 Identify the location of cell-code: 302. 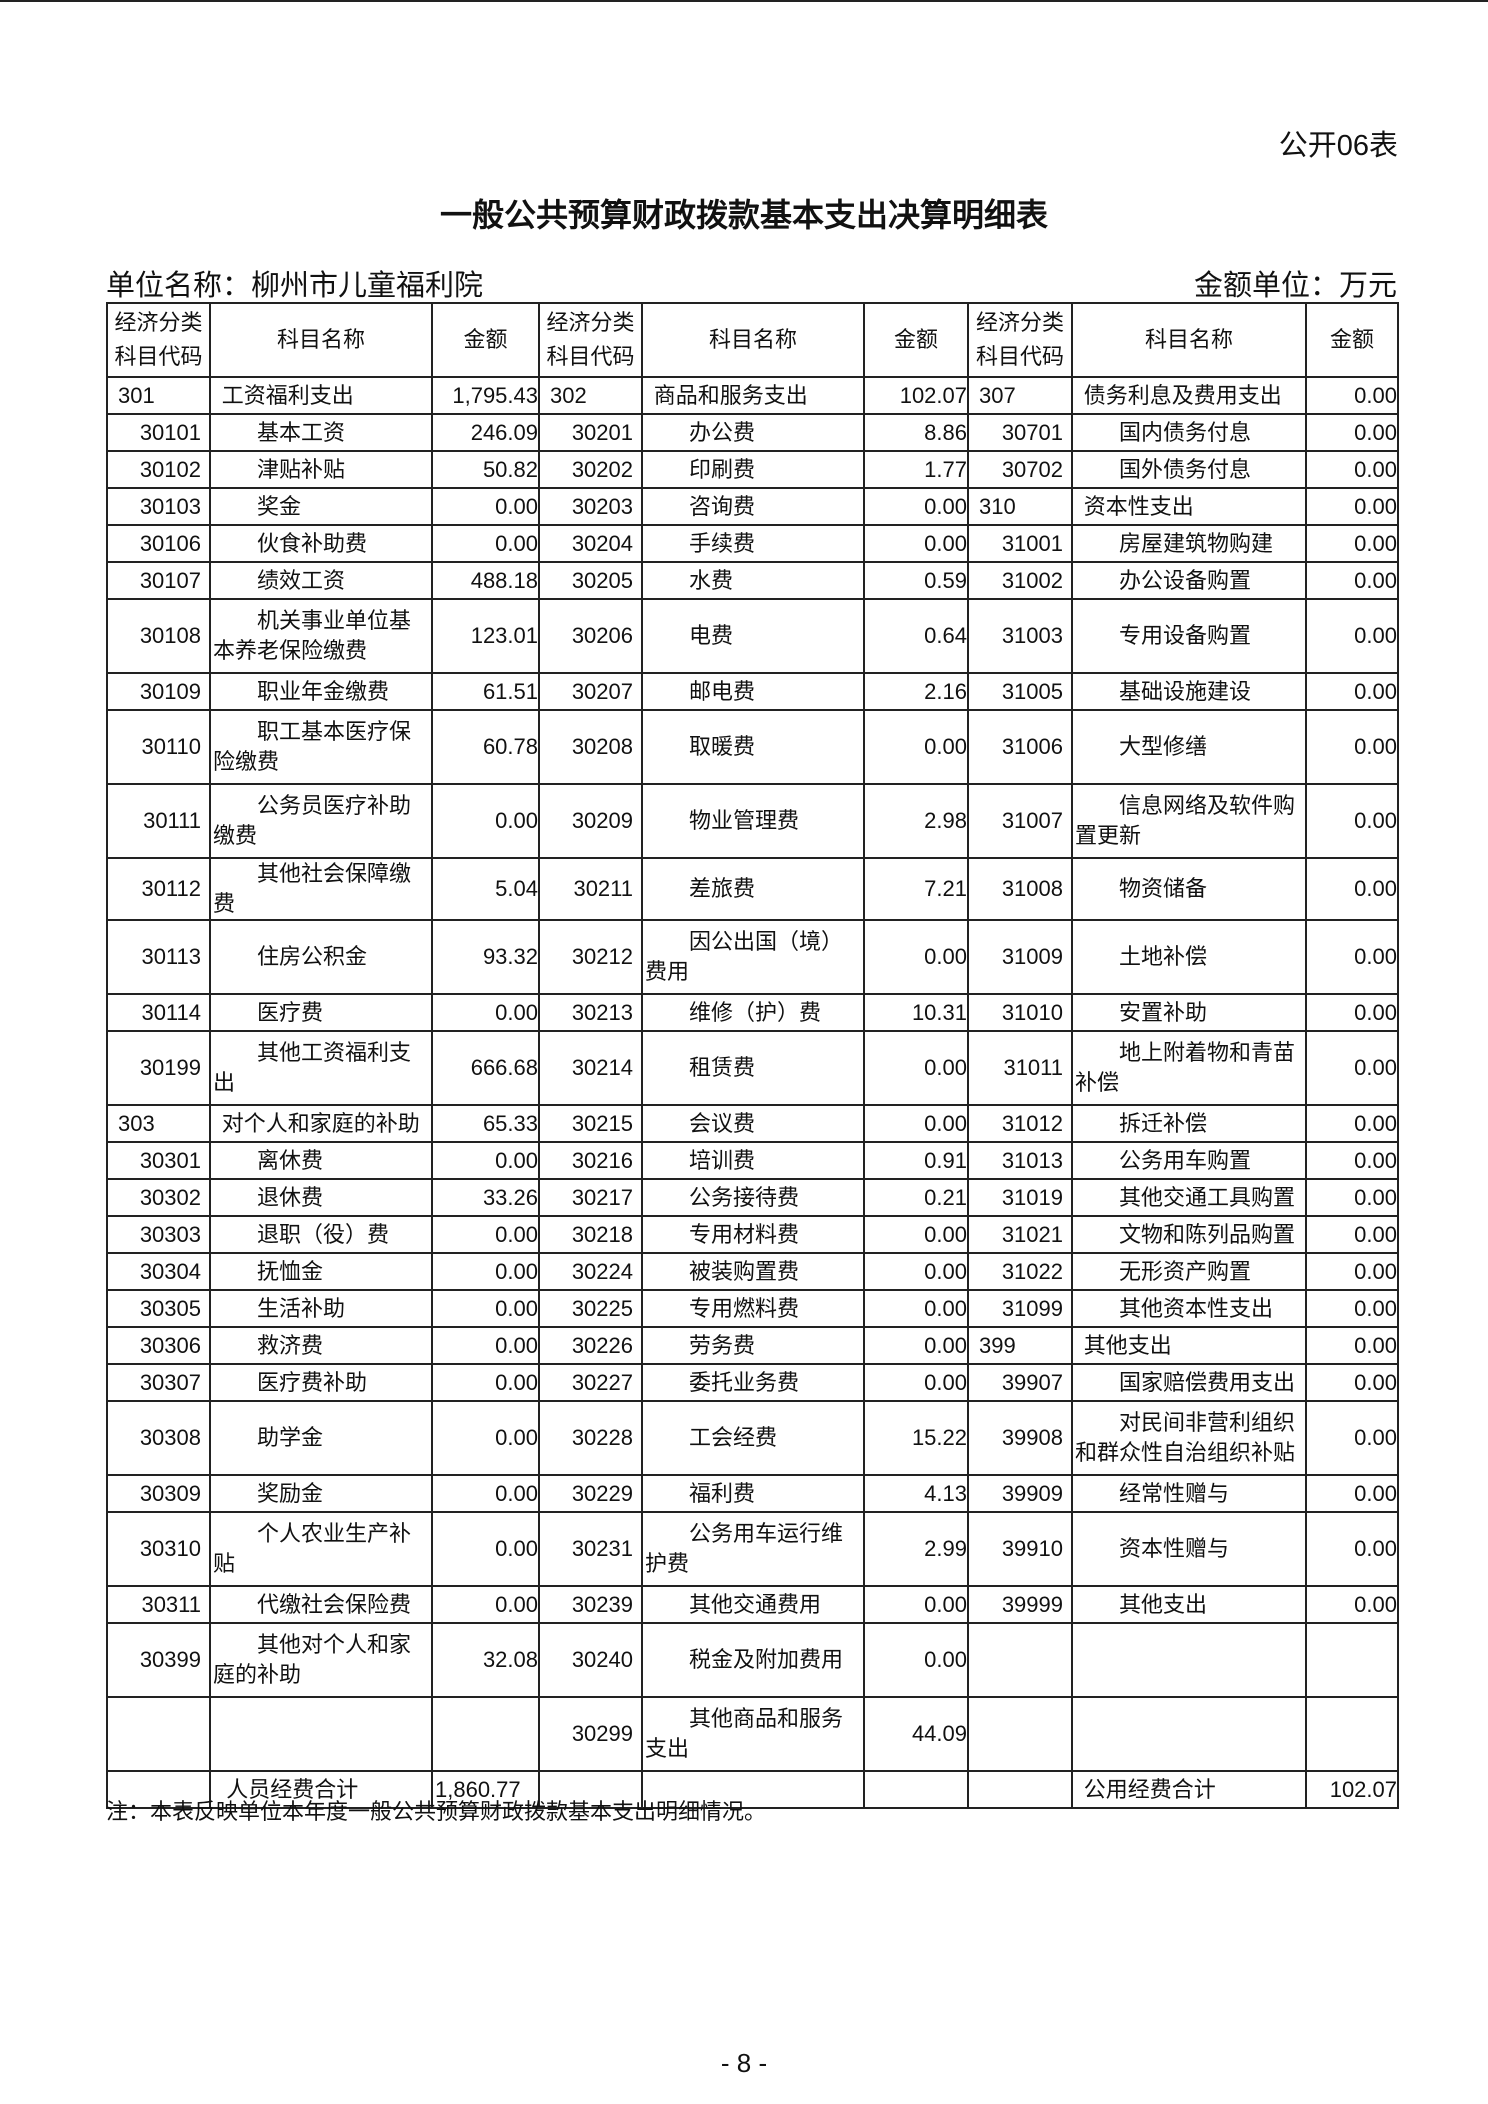
(590, 395).